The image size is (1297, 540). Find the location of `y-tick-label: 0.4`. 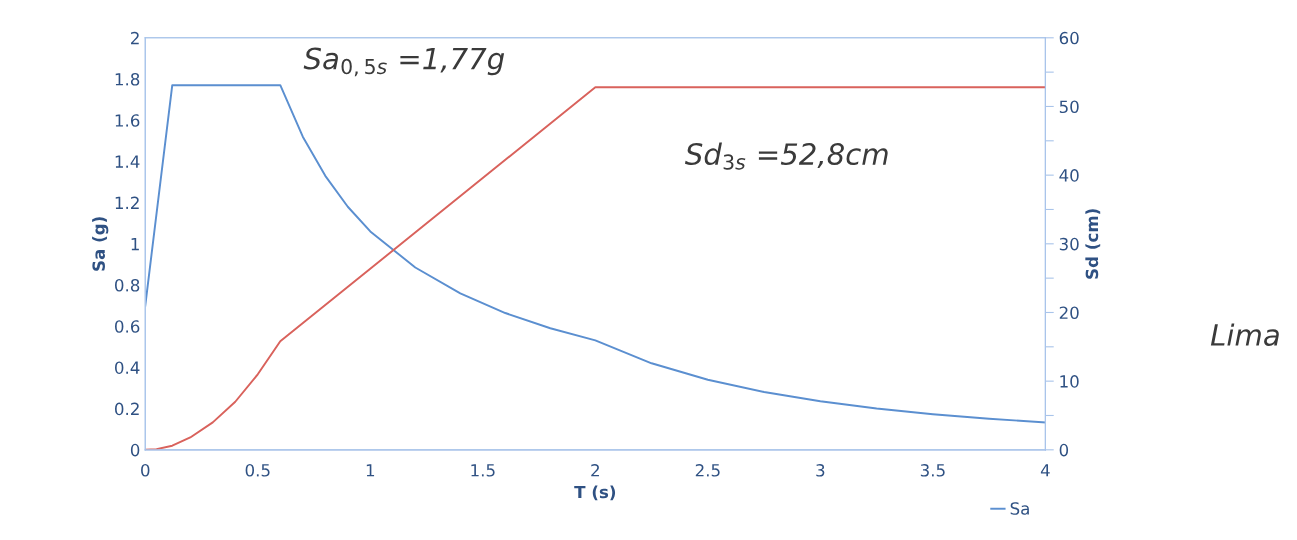

y-tick-label: 0.4 is located at coordinates (127, 367).